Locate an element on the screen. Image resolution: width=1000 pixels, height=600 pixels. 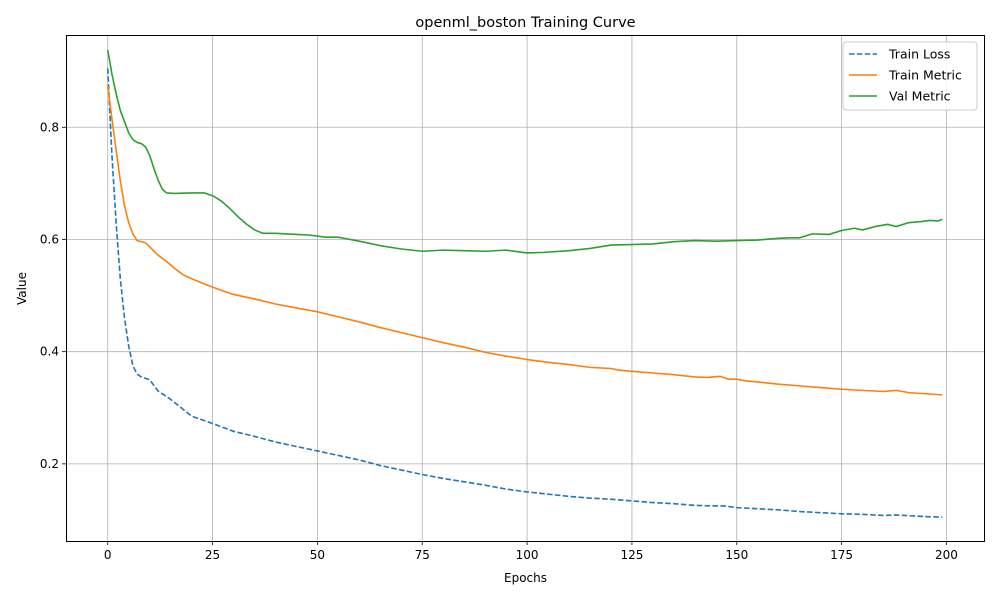
legend-frame is located at coordinates (910, 76).